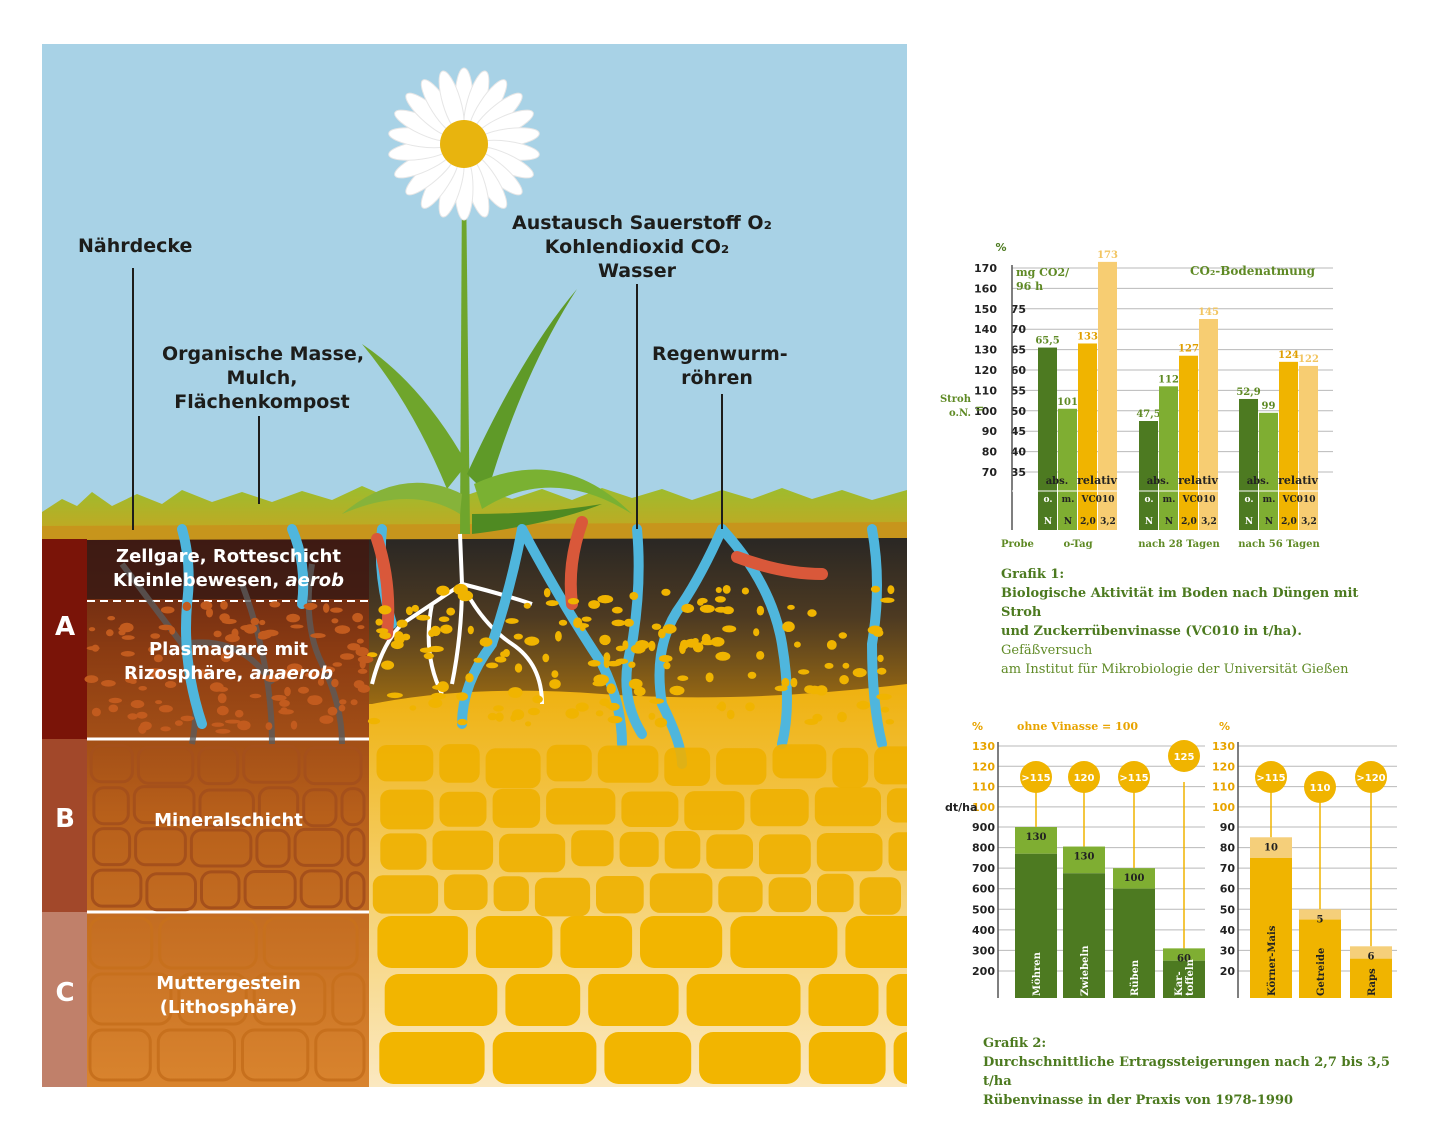 The width and height of the screenshot is (1440, 1129). I want to click on y-tick-percent: 100, so click(985, 411).